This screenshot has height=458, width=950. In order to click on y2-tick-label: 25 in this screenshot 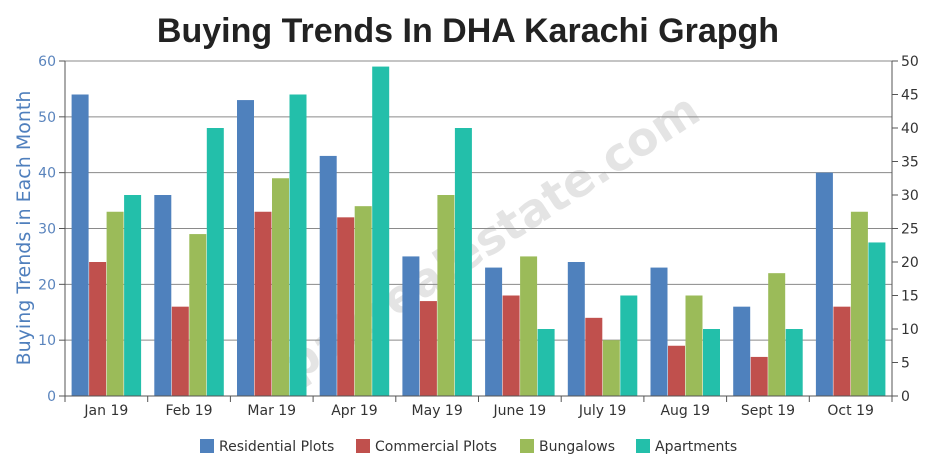, I will do `click(910, 230)`.